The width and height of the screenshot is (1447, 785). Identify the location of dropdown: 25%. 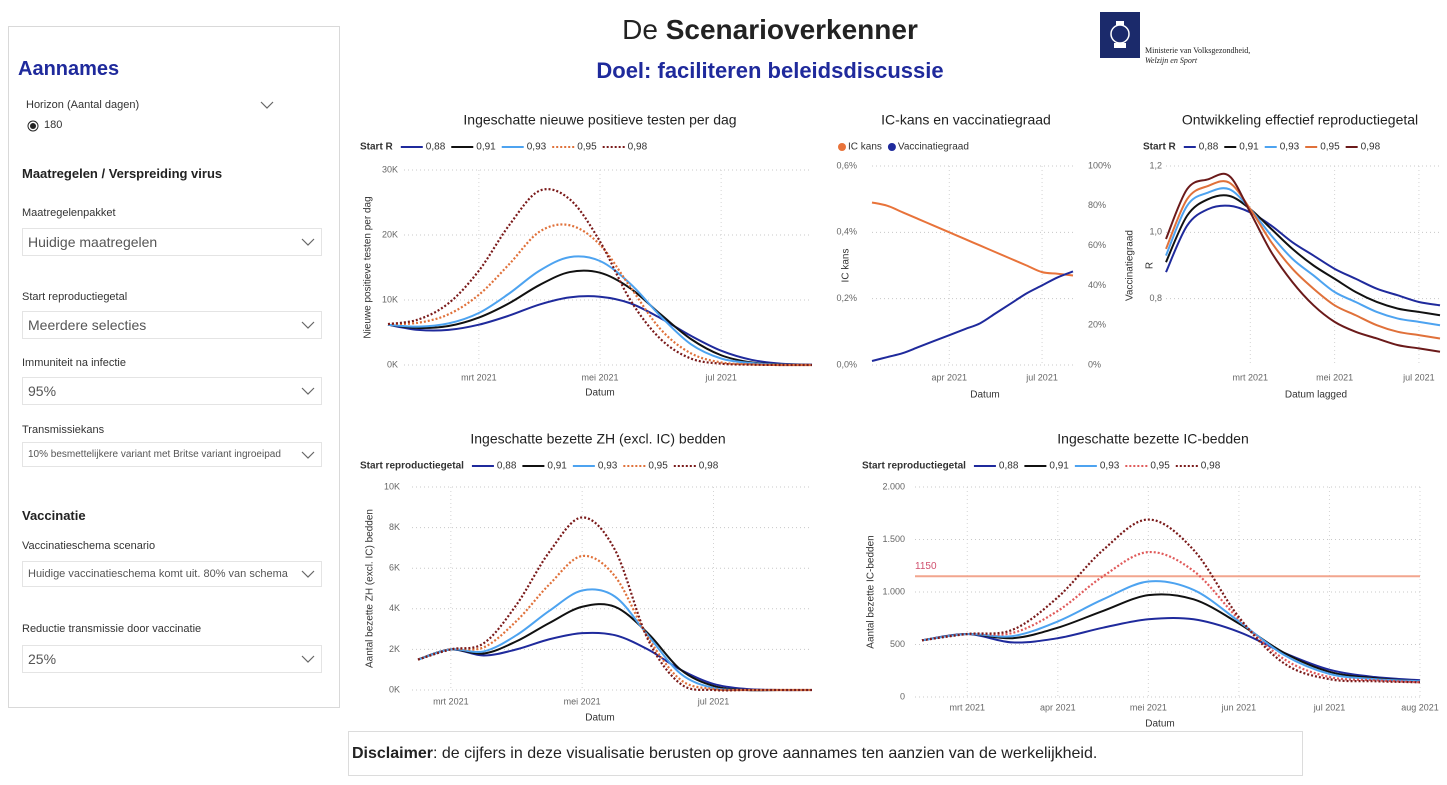
(172, 659).